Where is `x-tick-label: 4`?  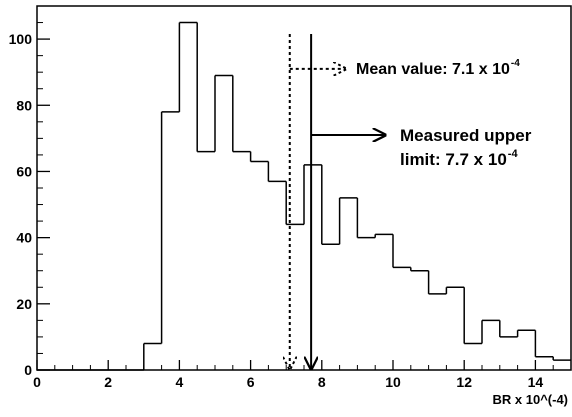 x-tick-label: 4 is located at coordinates (180, 382).